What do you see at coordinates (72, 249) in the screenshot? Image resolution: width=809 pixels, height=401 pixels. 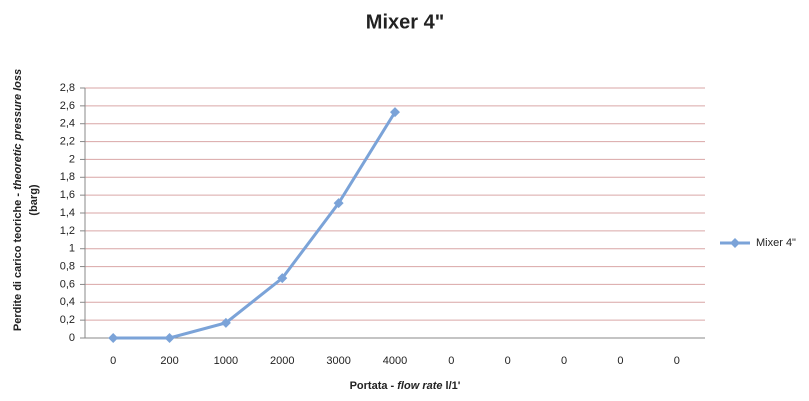 I see `y-tick-label: 1` at bounding box center [72, 249].